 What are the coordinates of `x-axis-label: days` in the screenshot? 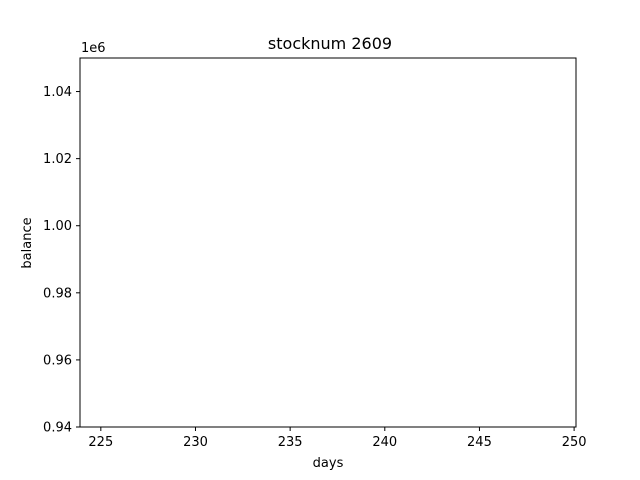 It's located at (328, 463).